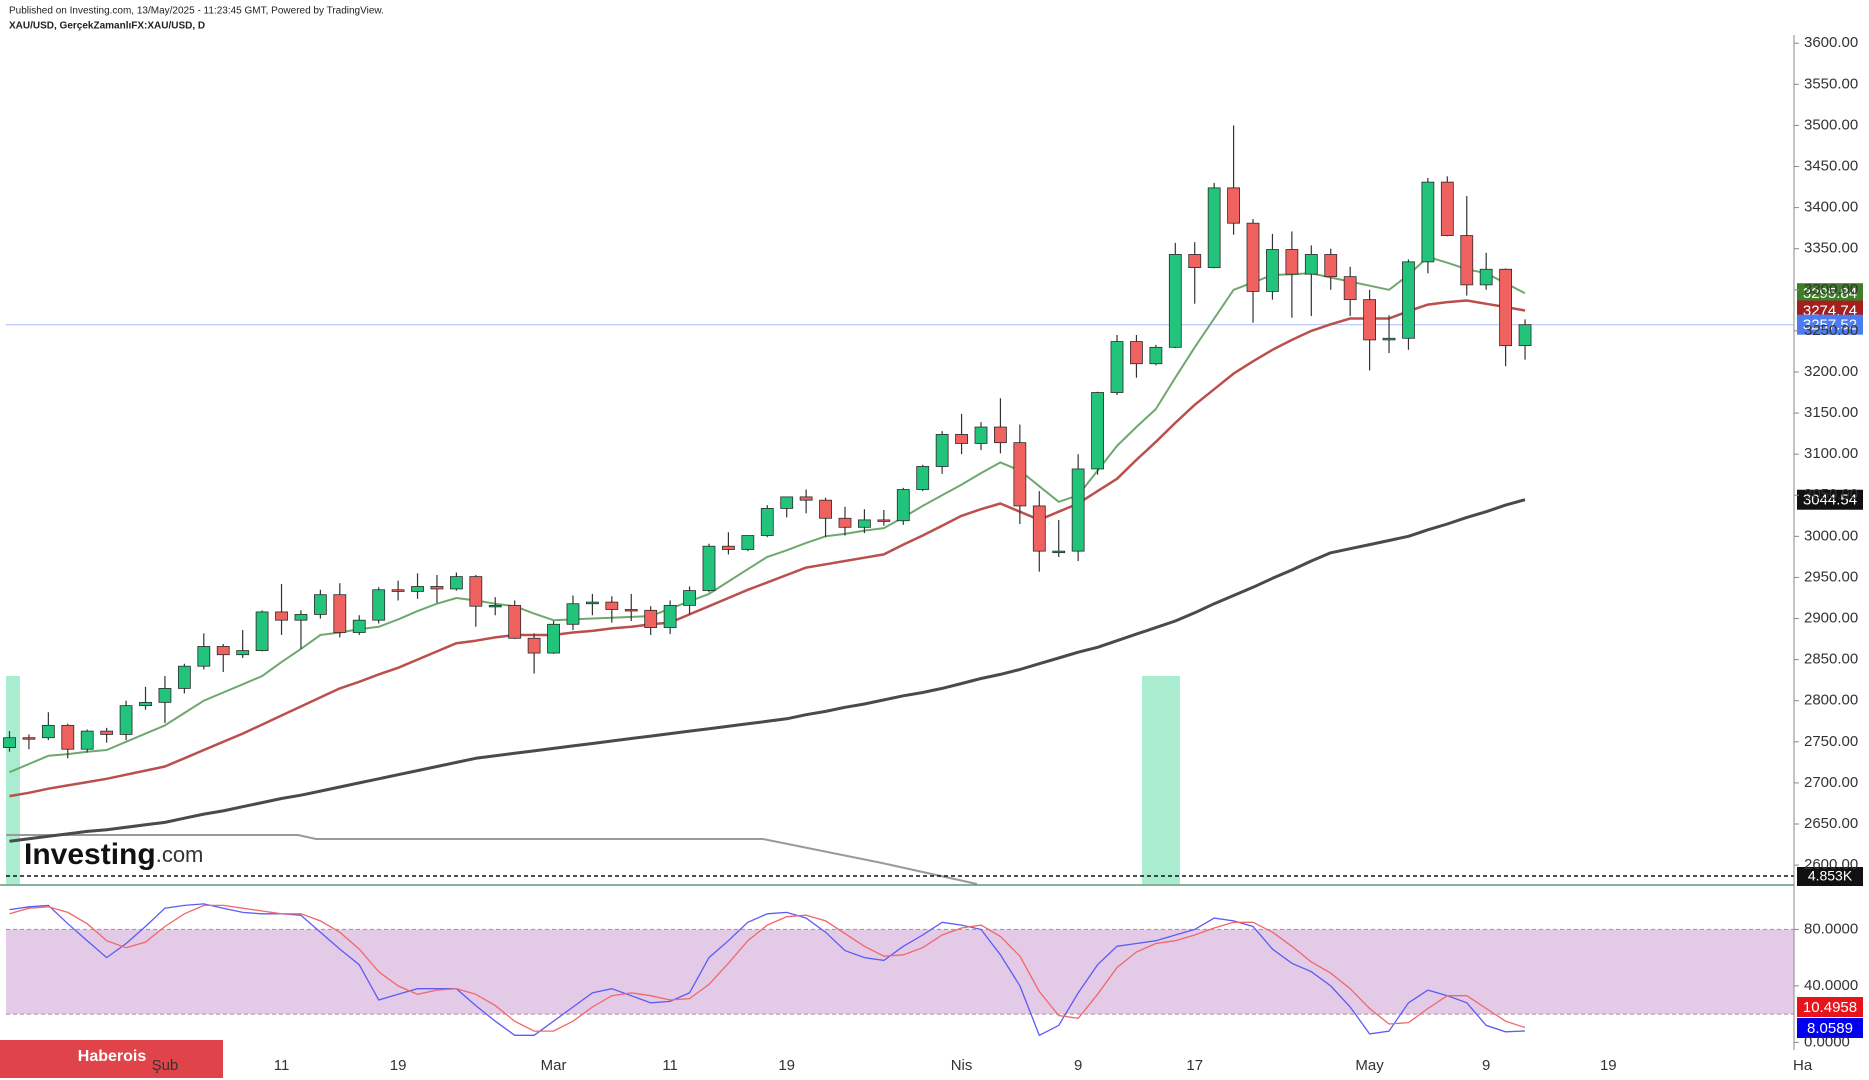 This screenshot has width=1869, height=1080. I want to click on y-tick-label: 2950.00, so click(1831, 576).